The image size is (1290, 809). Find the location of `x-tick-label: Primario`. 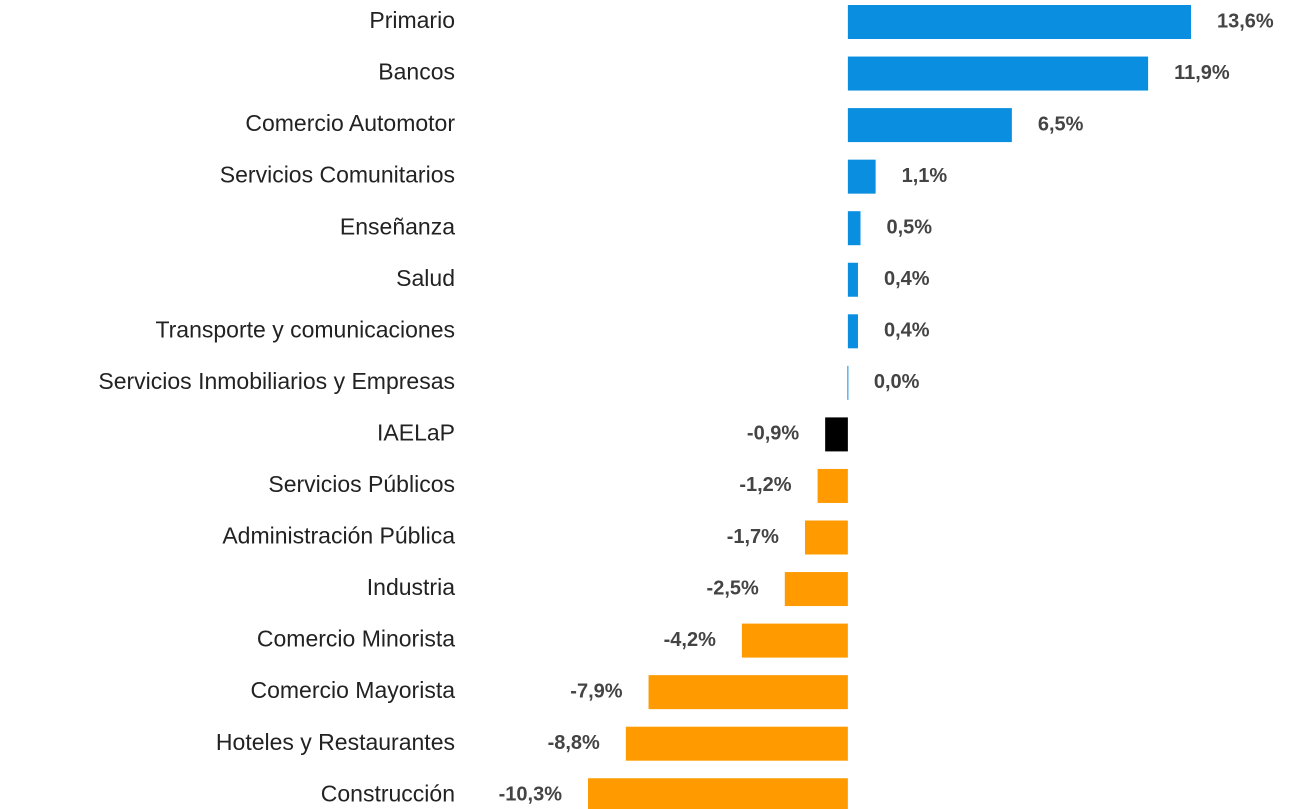

x-tick-label: Primario is located at coordinates (412, 20).